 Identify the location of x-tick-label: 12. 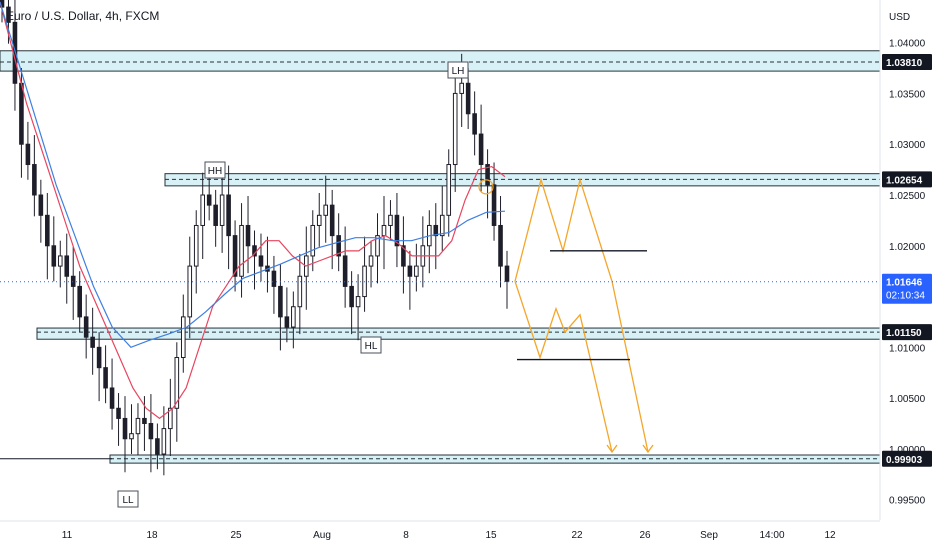
(830, 535).